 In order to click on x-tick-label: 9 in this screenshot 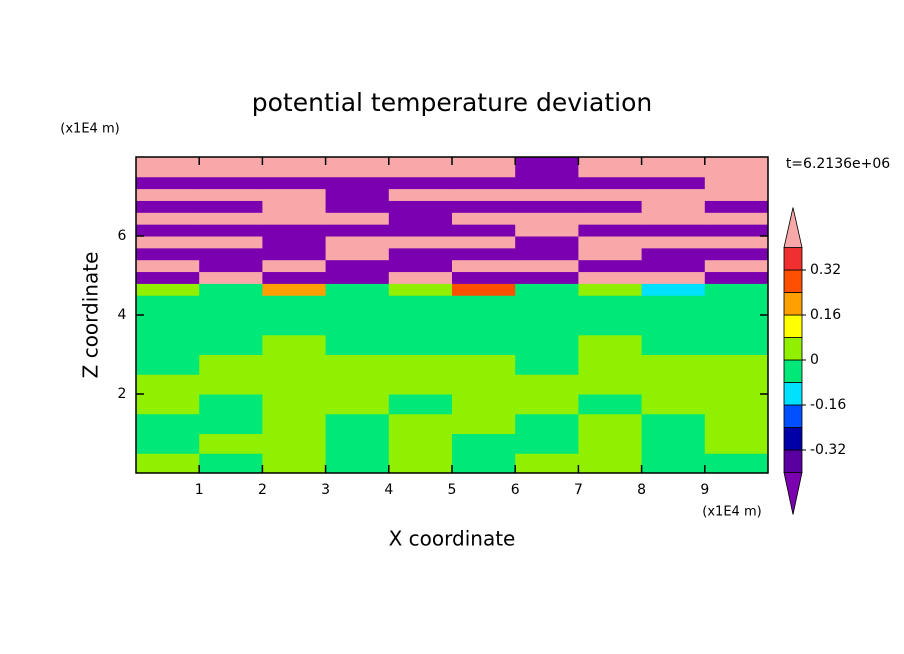, I will do `click(704, 490)`.